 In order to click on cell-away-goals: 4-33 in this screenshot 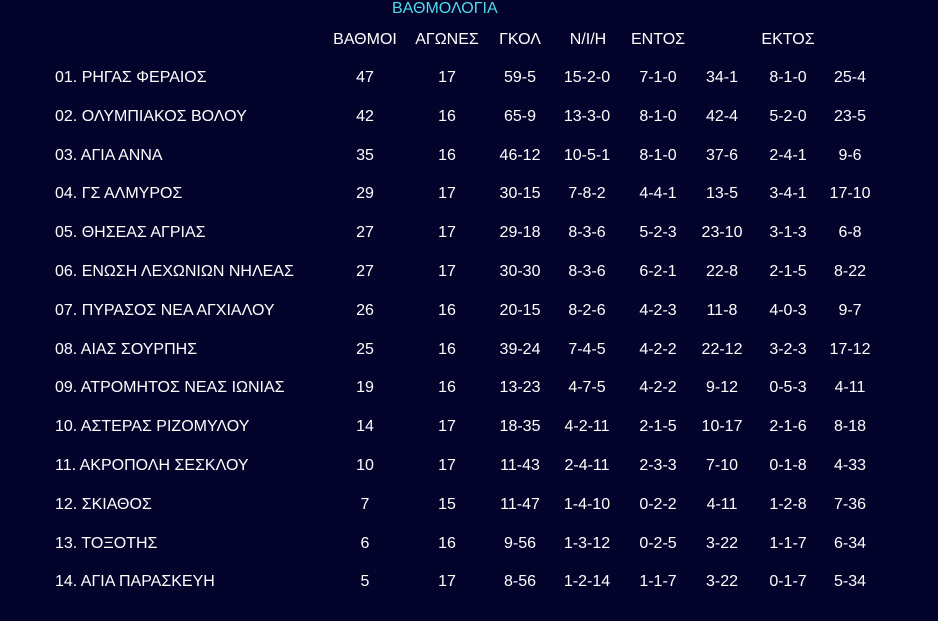, I will do `click(850, 465)`.